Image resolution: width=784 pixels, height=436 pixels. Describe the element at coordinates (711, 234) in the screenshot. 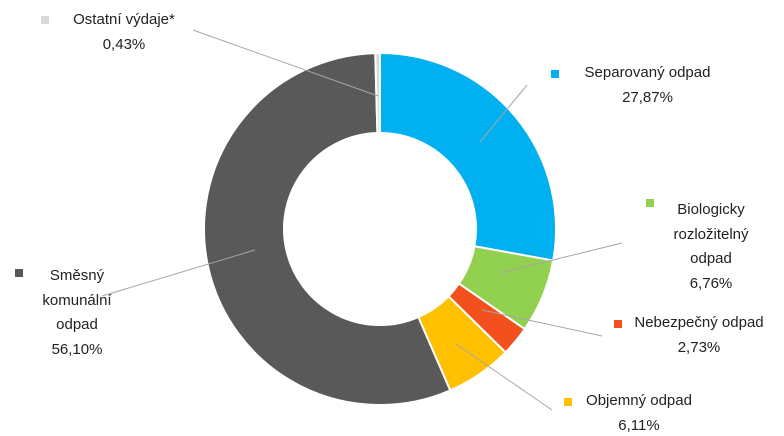

I see `category-label: Biologicky rozložitelný odpad` at that location.